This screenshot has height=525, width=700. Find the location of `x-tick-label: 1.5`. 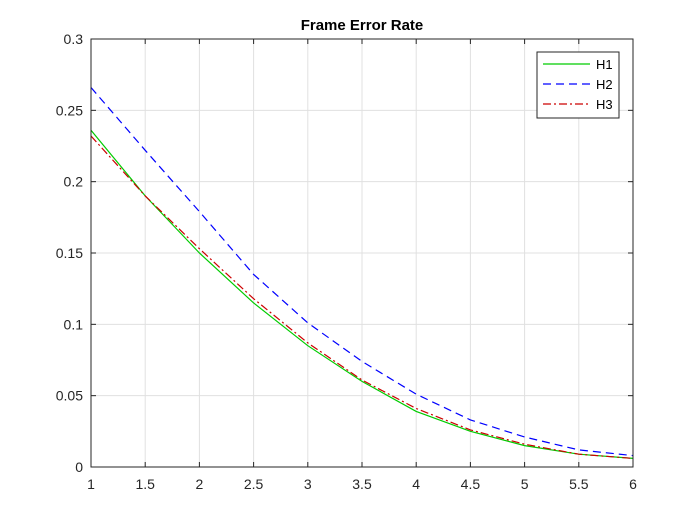

x-tick-label: 1.5 is located at coordinates (145, 484).